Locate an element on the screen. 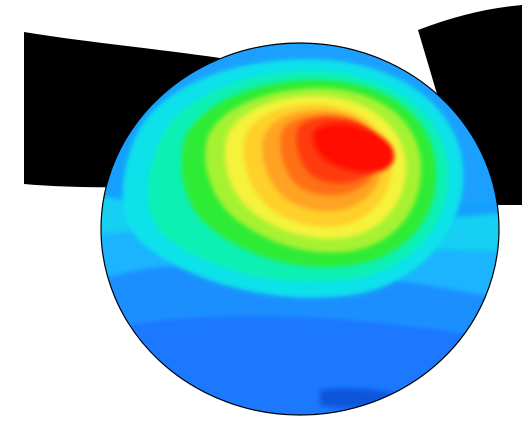 Image resolution: width=522 pixels, height=422 pixels. contour-core-red is located at coordinates (353, 148).